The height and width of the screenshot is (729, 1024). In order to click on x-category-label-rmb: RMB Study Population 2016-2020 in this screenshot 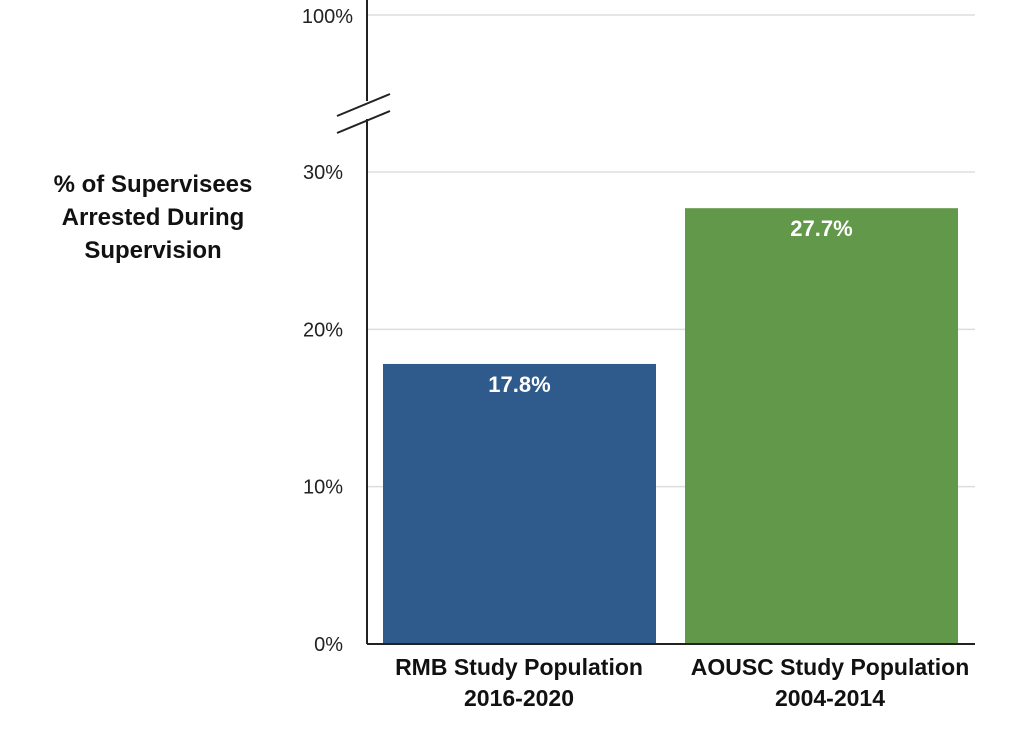, I will do `click(519, 683)`.